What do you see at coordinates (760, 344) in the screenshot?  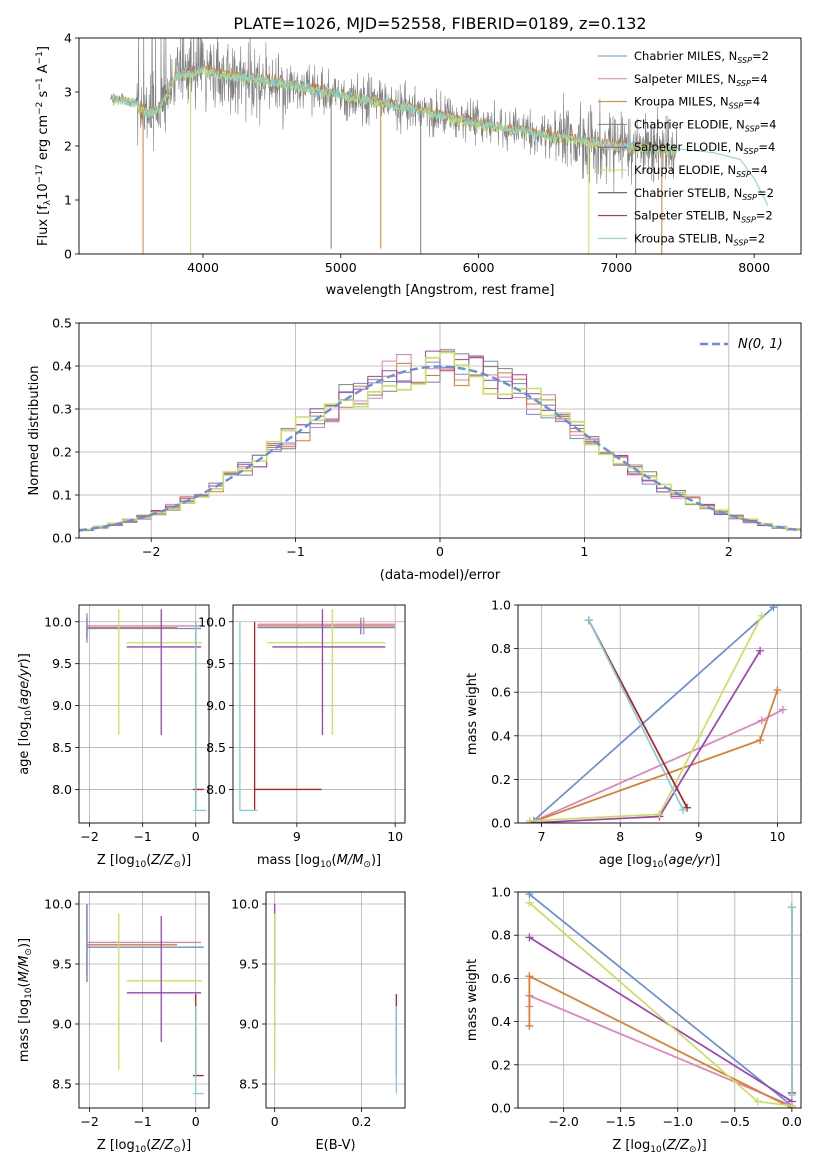 I see `legend-label: N(0, 1)` at bounding box center [760, 344].